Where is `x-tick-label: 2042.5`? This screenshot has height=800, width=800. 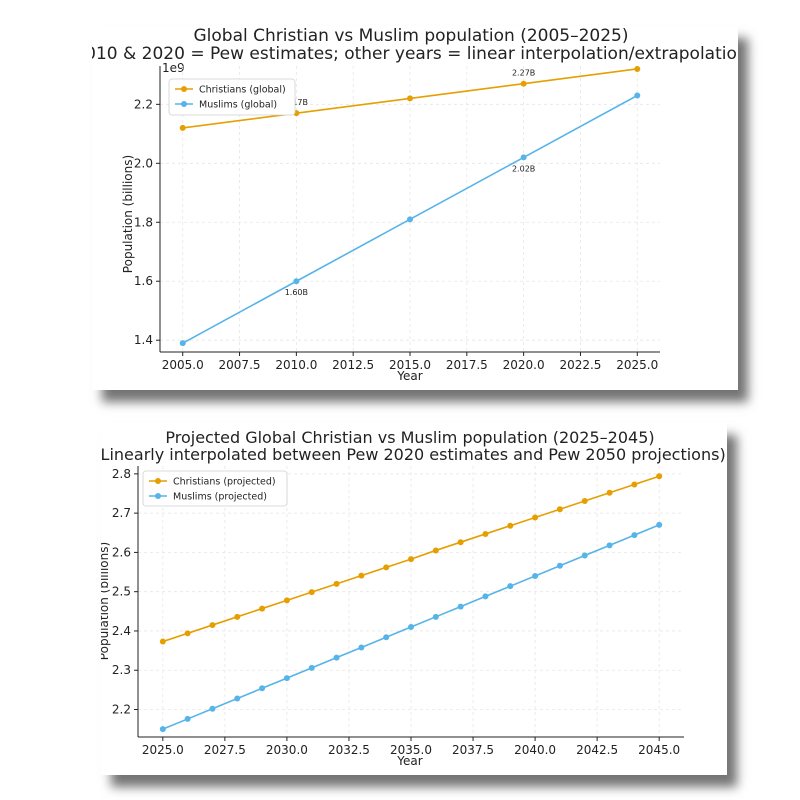
x-tick-label: 2042.5 is located at coordinates (597, 750).